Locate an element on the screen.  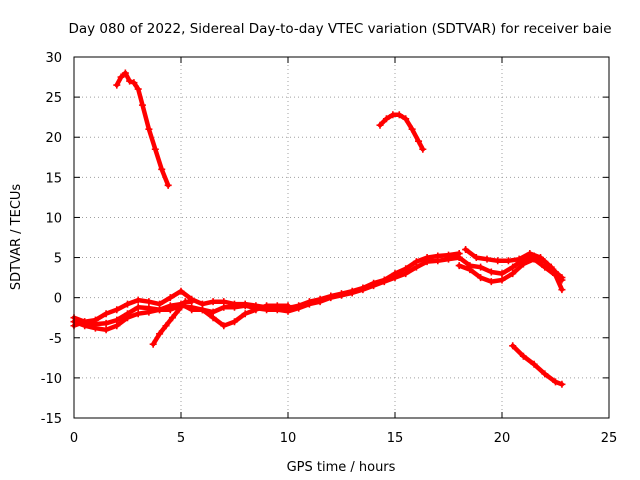
y-tick-label: 30 is located at coordinates (53, 58).